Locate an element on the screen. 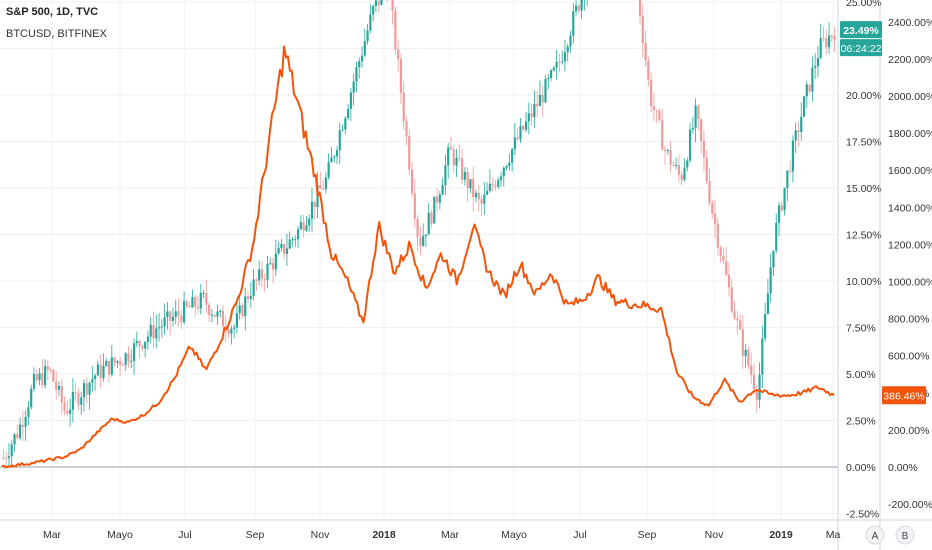 The width and height of the screenshot is (932, 550). scale-button-b is located at coordinates (905, 535).